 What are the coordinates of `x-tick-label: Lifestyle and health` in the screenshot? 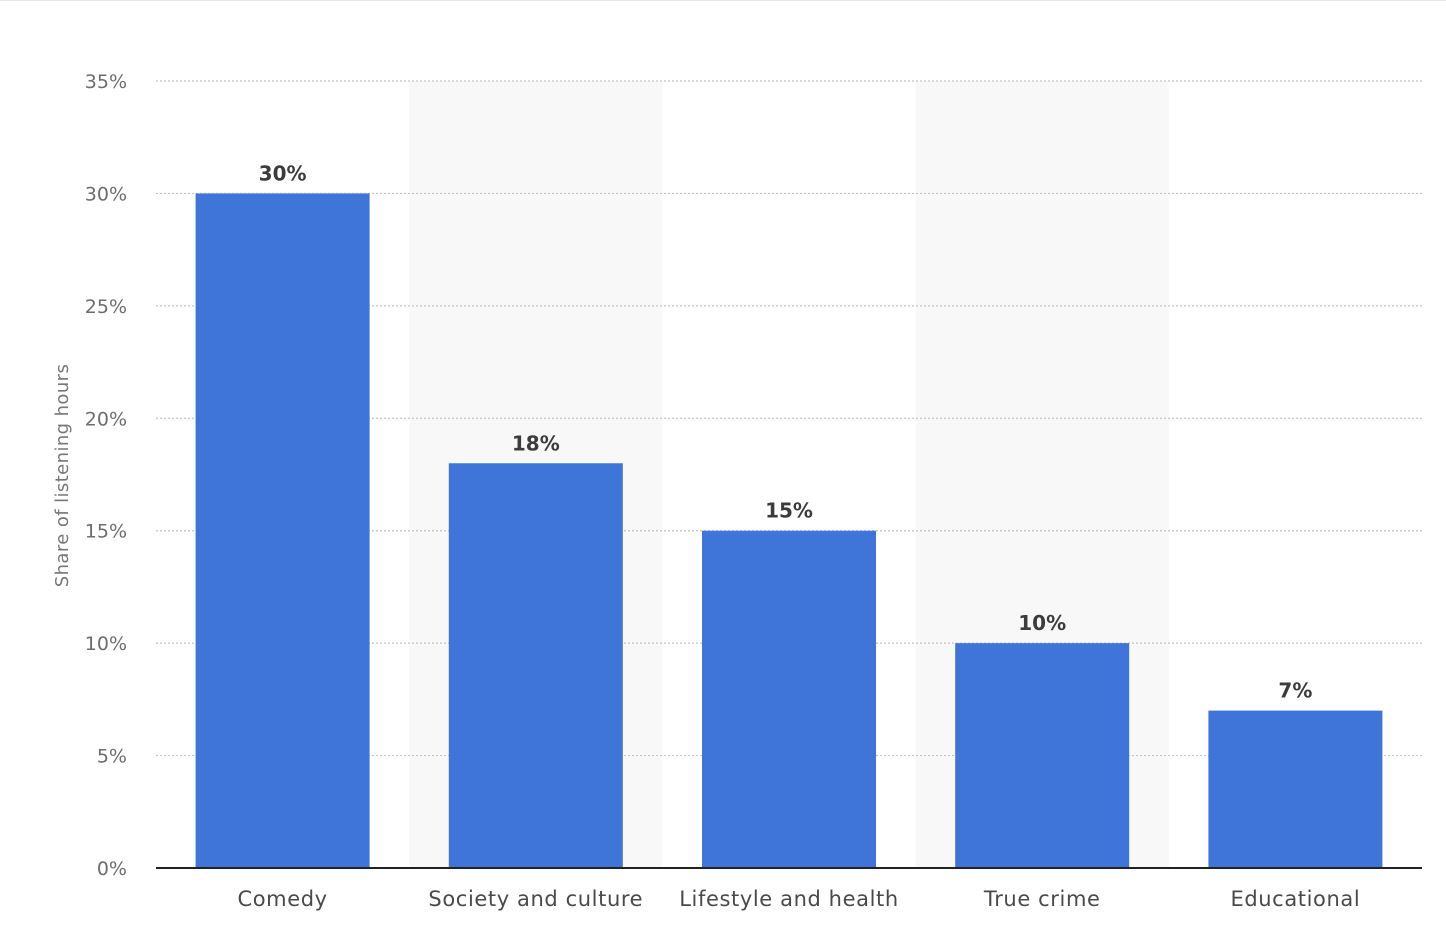 It's located at (789, 899).